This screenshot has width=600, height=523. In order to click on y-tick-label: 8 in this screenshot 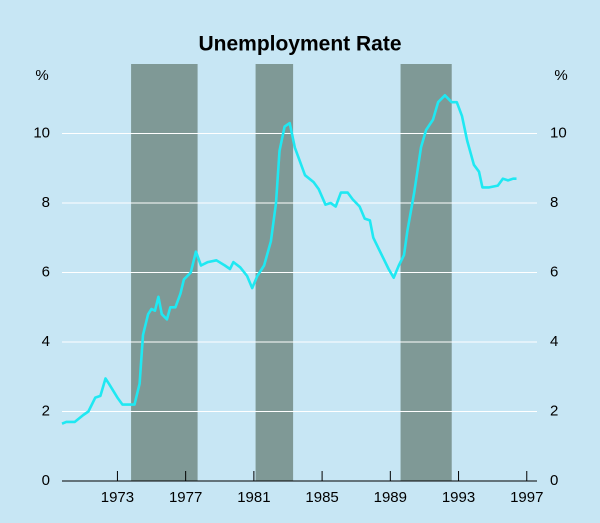, I will do `click(46, 202)`.